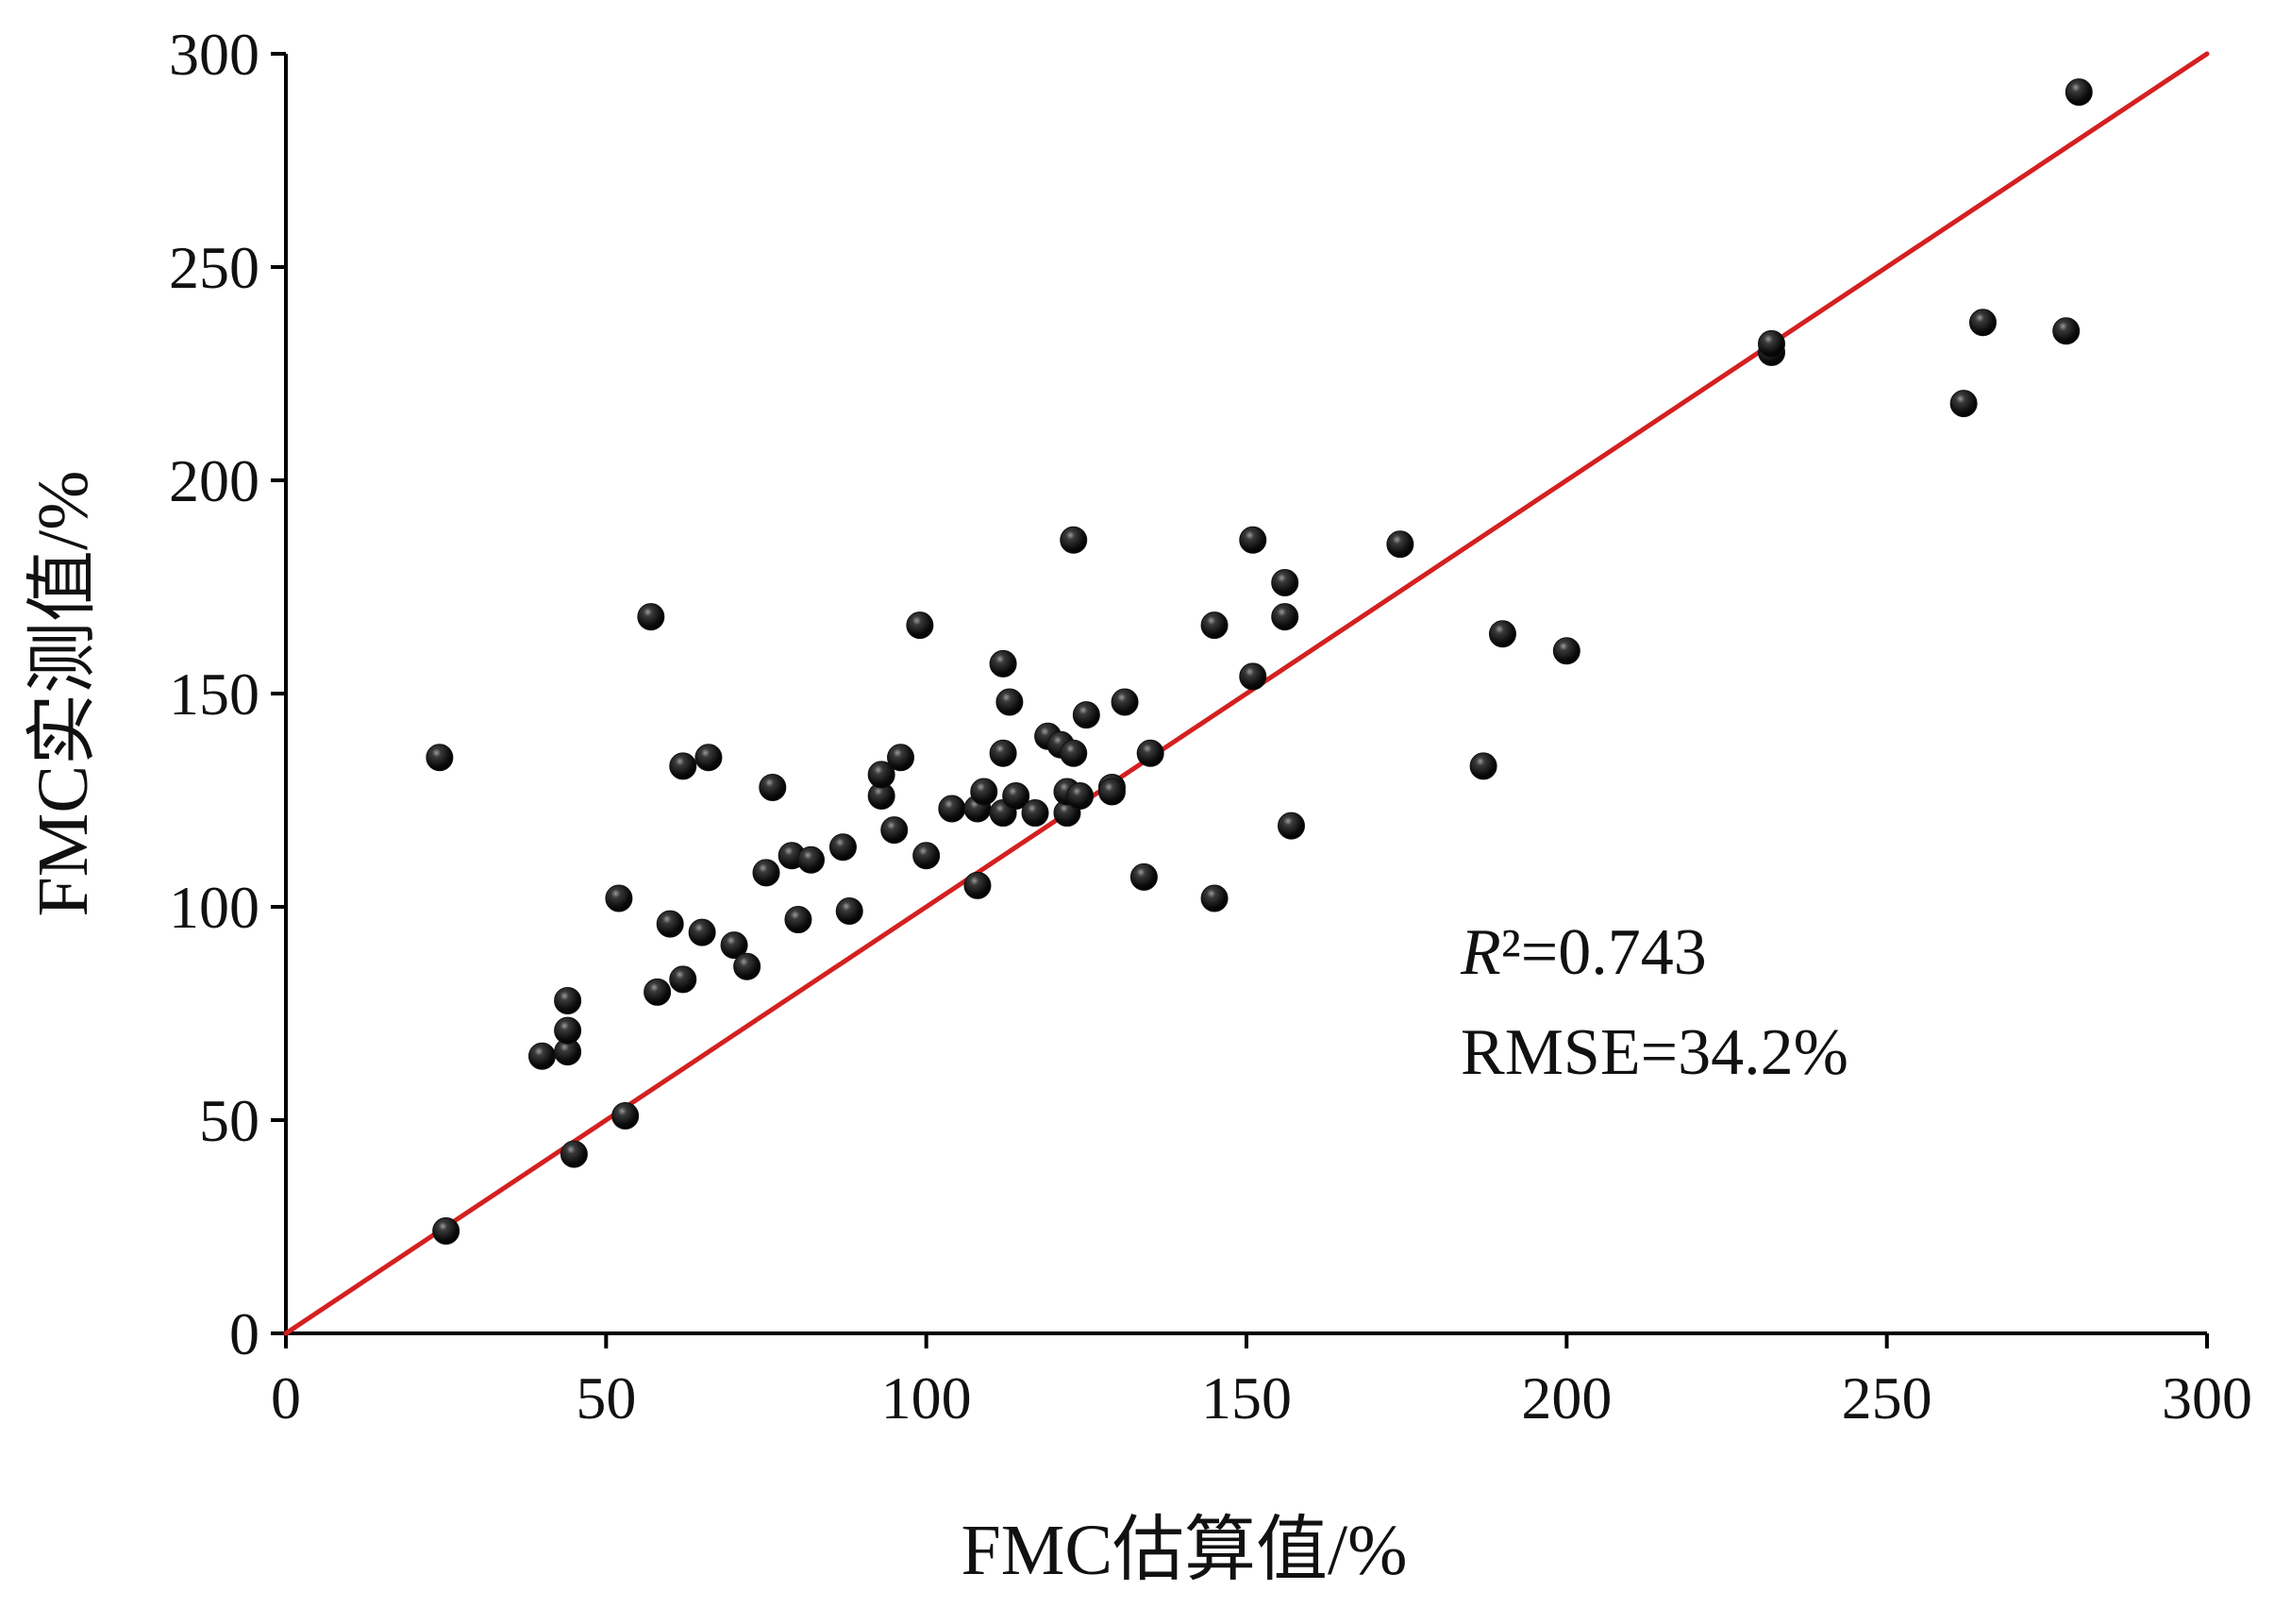 The image size is (2291, 1624). I want to click on x-axis-title: FMC估算值/%, so click(1185, 1550).